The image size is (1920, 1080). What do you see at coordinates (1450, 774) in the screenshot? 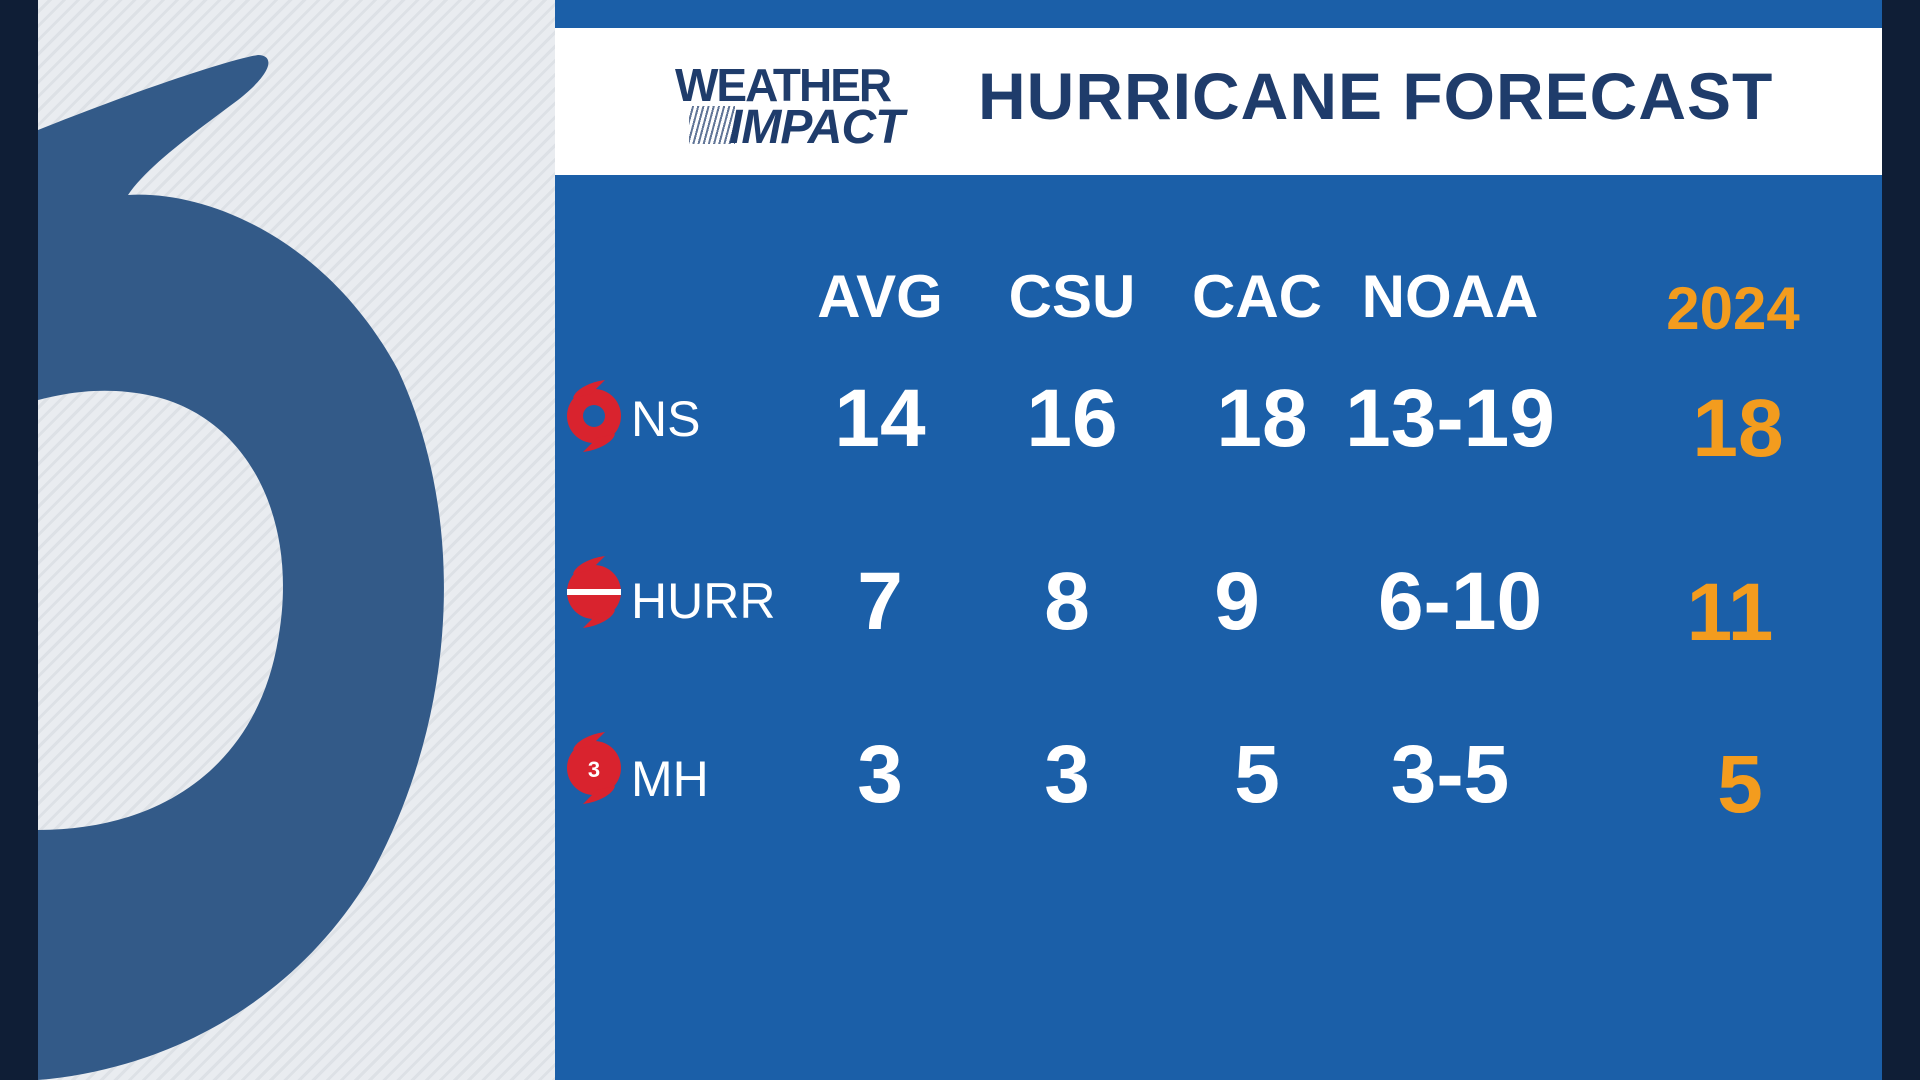
I see `cell-mh-noaa: 3-5` at bounding box center [1450, 774].